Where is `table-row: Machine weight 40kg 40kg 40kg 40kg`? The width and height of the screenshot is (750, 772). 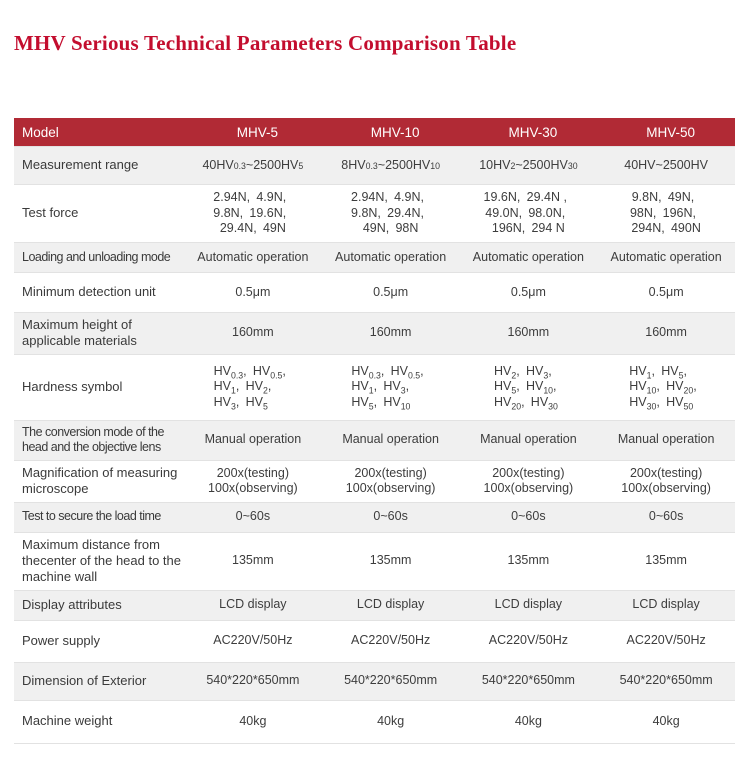 table-row: Machine weight 40kg 40kg 40kg 40kg is located at coordinates (374, 721).